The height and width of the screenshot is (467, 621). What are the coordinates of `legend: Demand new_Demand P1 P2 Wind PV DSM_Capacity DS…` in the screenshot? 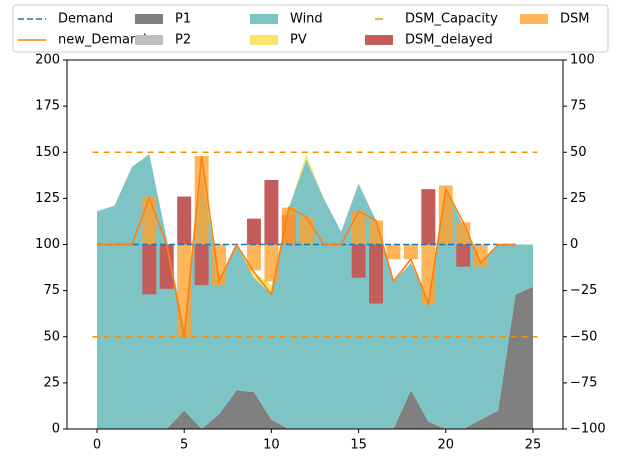 It's located at (303, 30).